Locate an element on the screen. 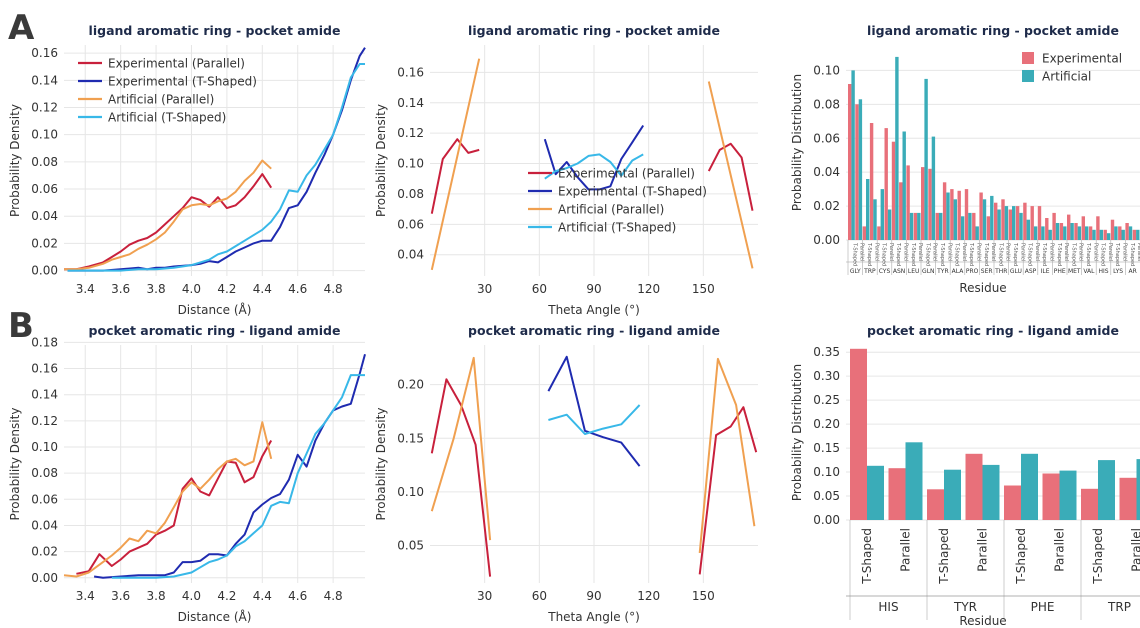 This screenshot has height=628, width=1140. residue-label: PRO is located at coordinates (972, 271).